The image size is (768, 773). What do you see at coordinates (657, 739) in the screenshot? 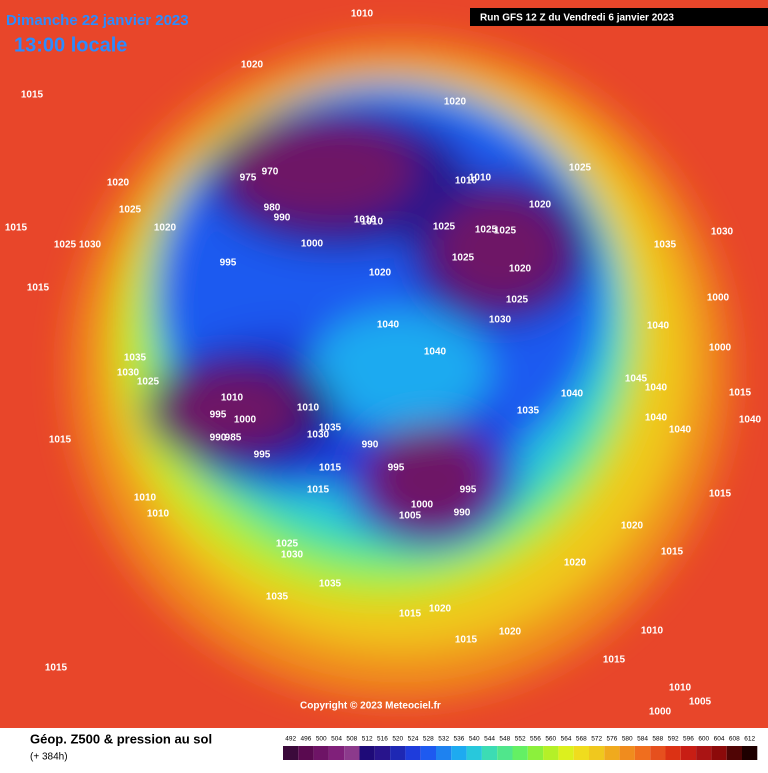
I see `colorbar-label: 588` at bounding box center [657, 739].